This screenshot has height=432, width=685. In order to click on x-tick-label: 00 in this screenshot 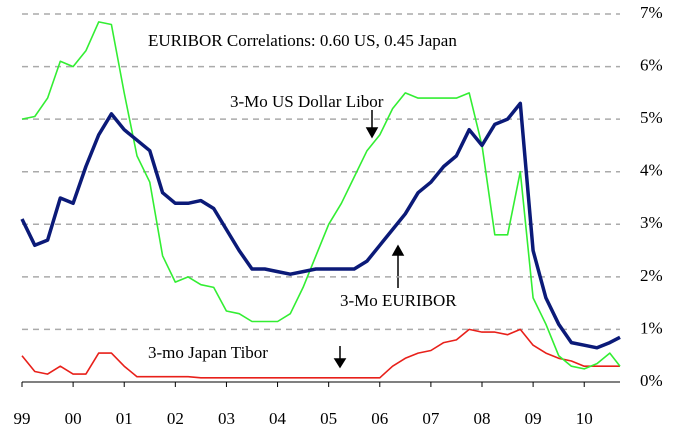, I will do `click(73, 418)`.